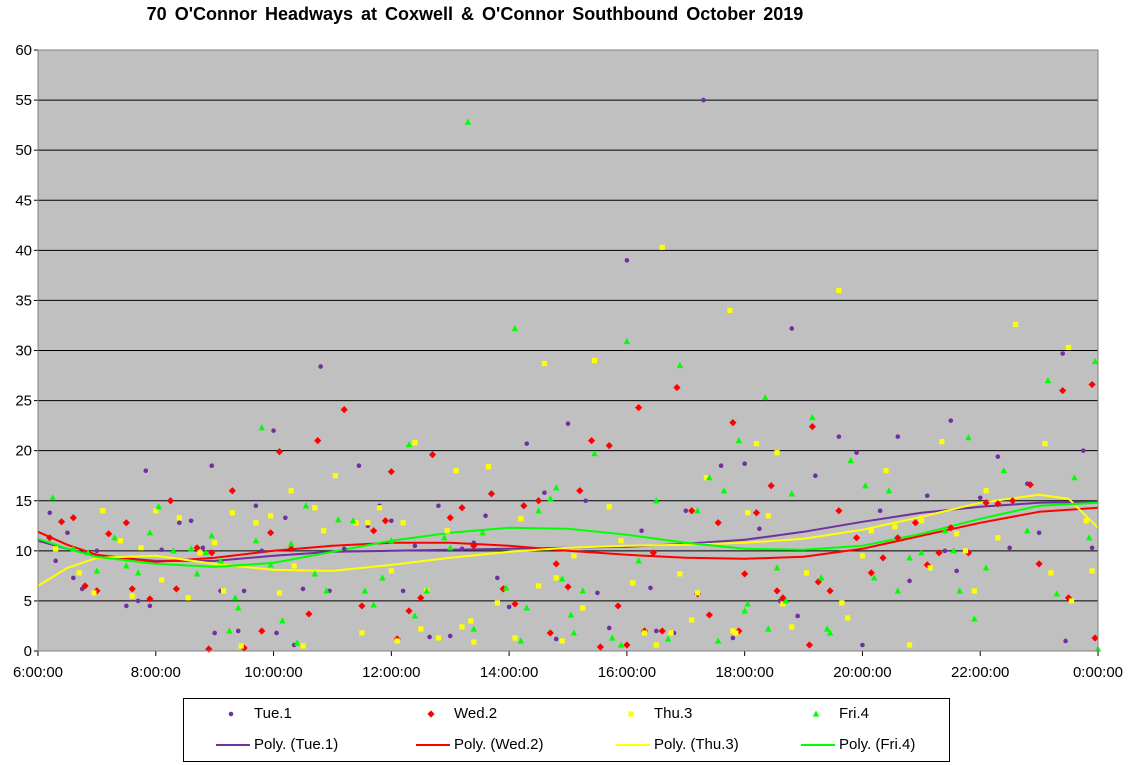 The width and height of the screenshot is (1130, 765). What do you see at coordinates (28, 651) in the screenshot?
I see `y-tick-label: 0` at bounding box center [28, 651].